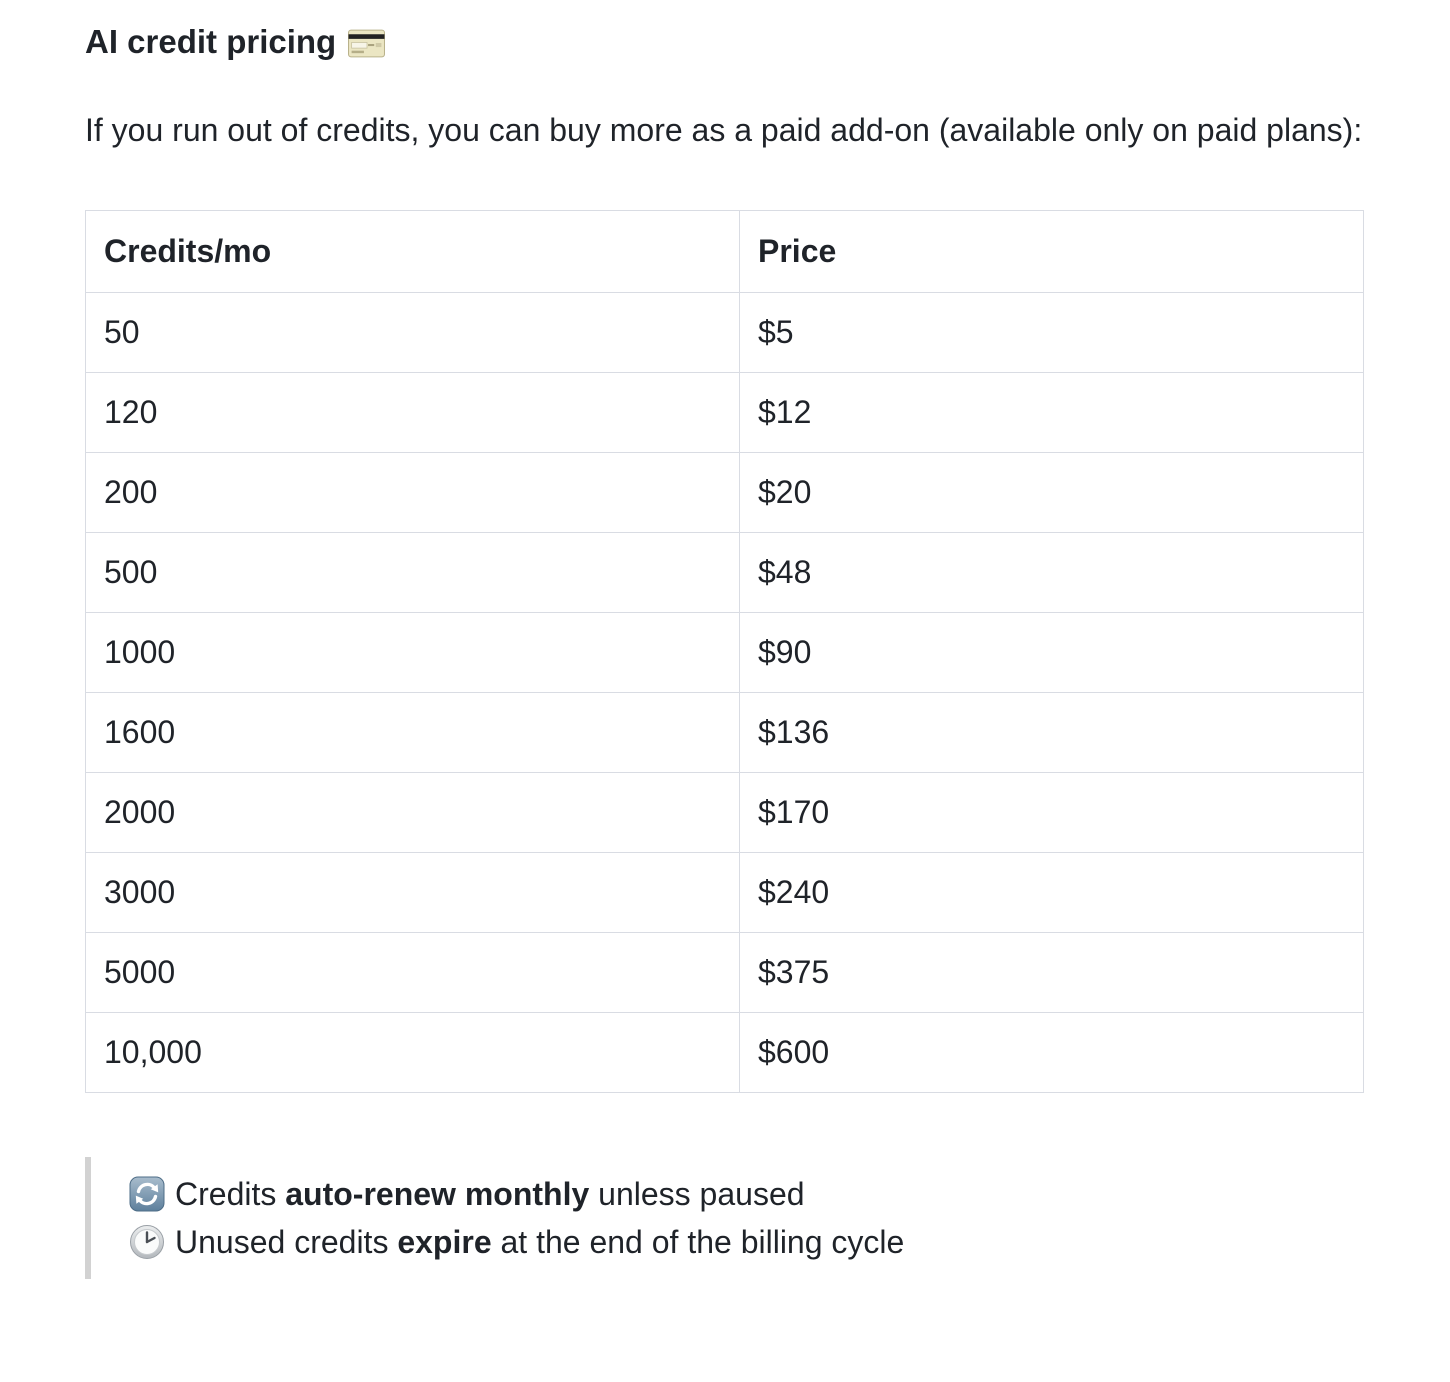 This screenshot has height=1382, width=1450. Describe the element at coordinates (367, 43) in the screenshot. I see `credit-card-icon` at that location.